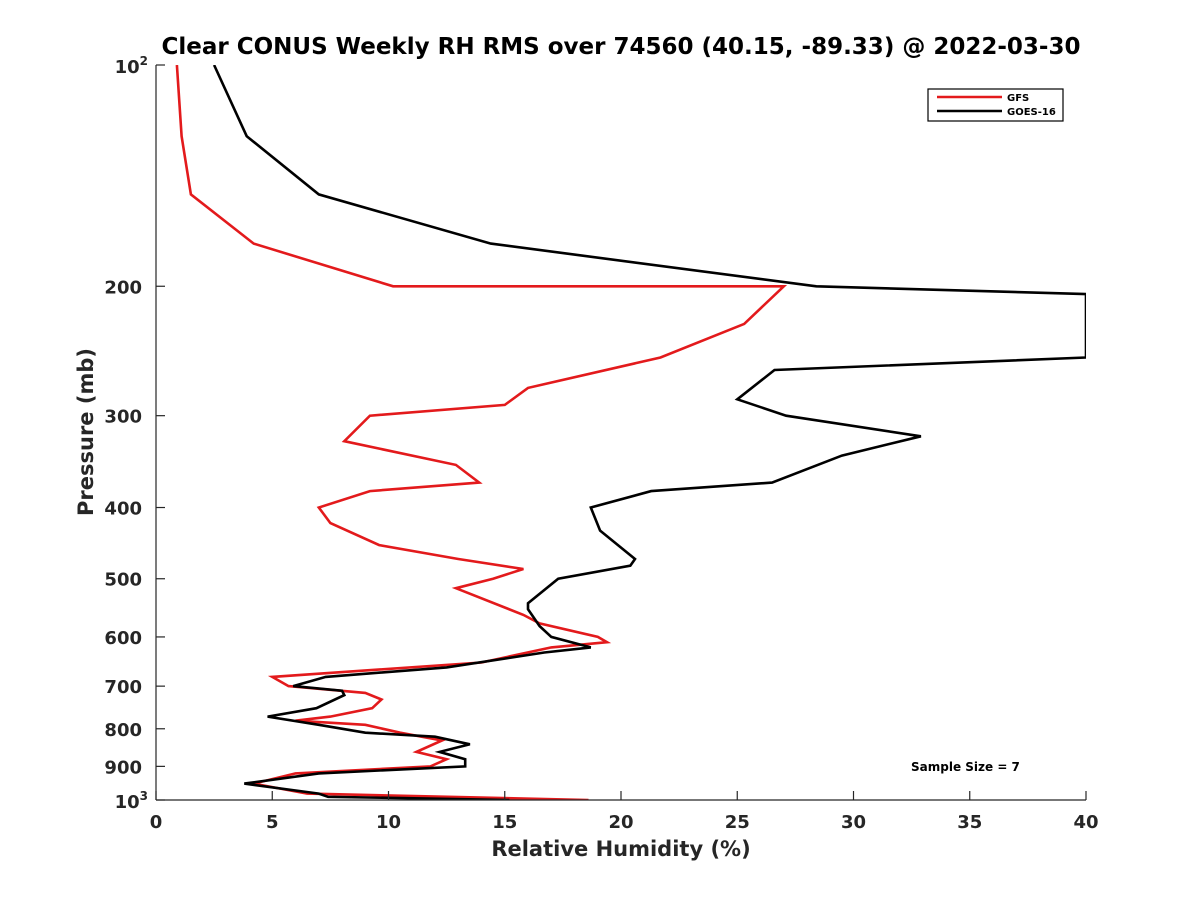  What do you see at coordinates (853, 822) in the screenshot?
I see `x-tick-label: 30` at bounding box center [853, 822].